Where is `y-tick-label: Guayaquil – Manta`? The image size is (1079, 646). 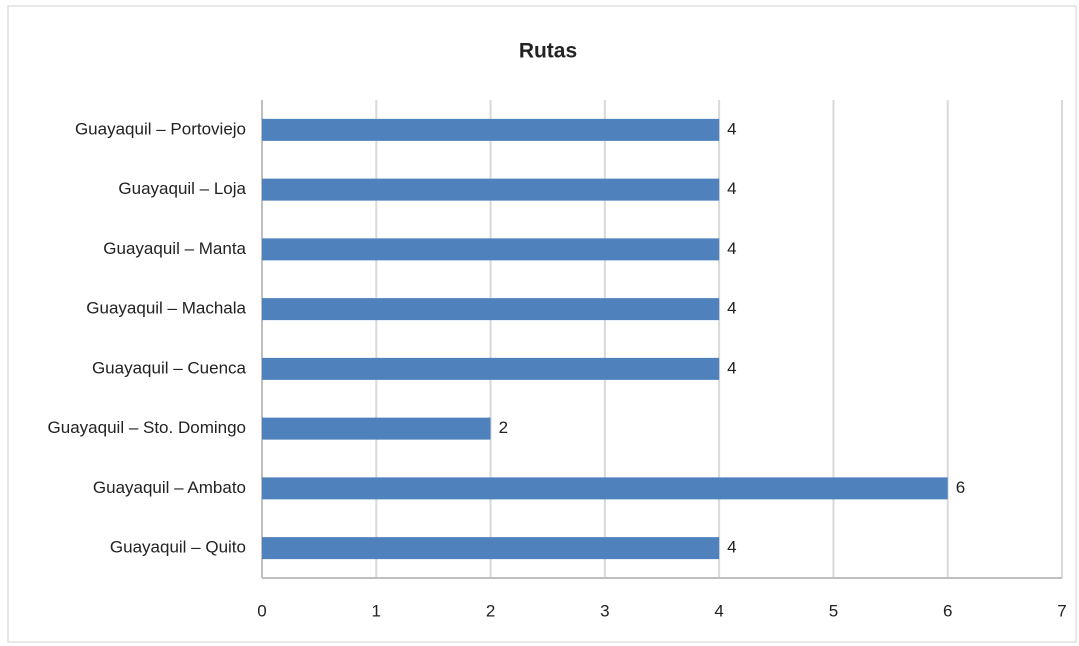
y-tick-label: Guayaquil – Manta is located at coordinates (174, 248).